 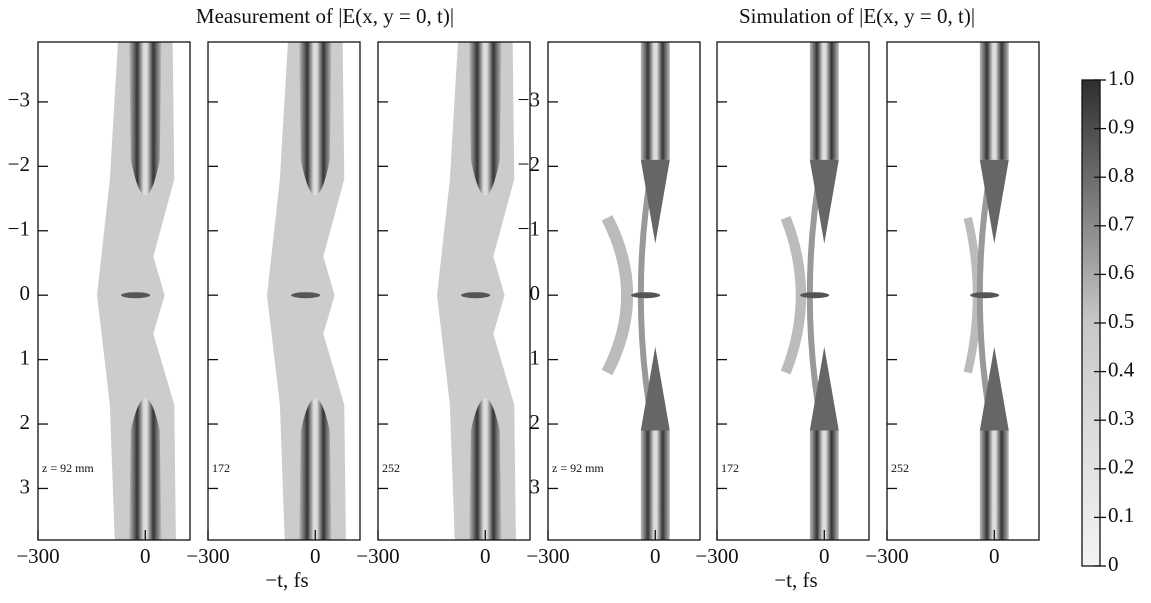 I want to click on colorbar-tick-label: 0.2, so click(x=1121, y=467).